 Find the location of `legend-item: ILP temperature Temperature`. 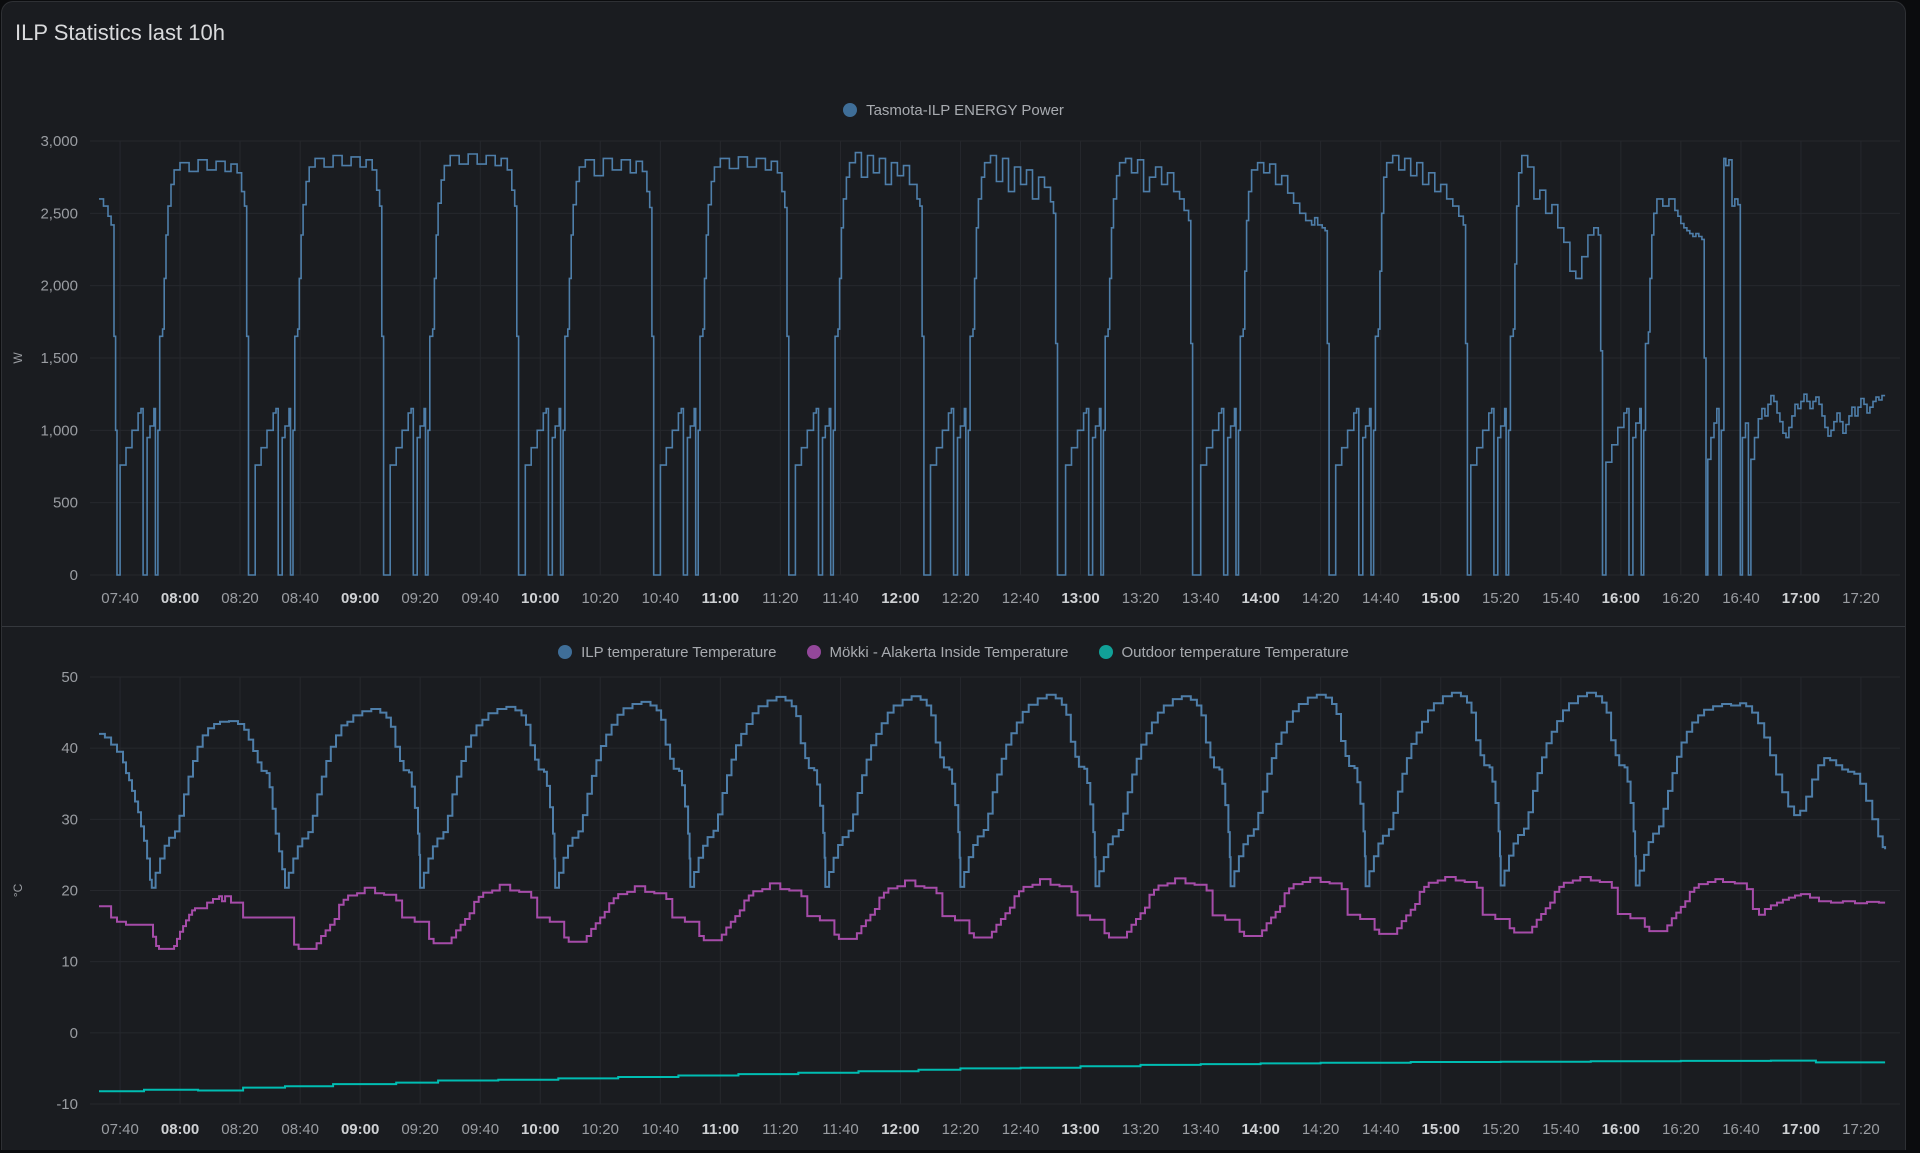

legend-item: ILP temperature Temperature is located at coordinates (667, 652).